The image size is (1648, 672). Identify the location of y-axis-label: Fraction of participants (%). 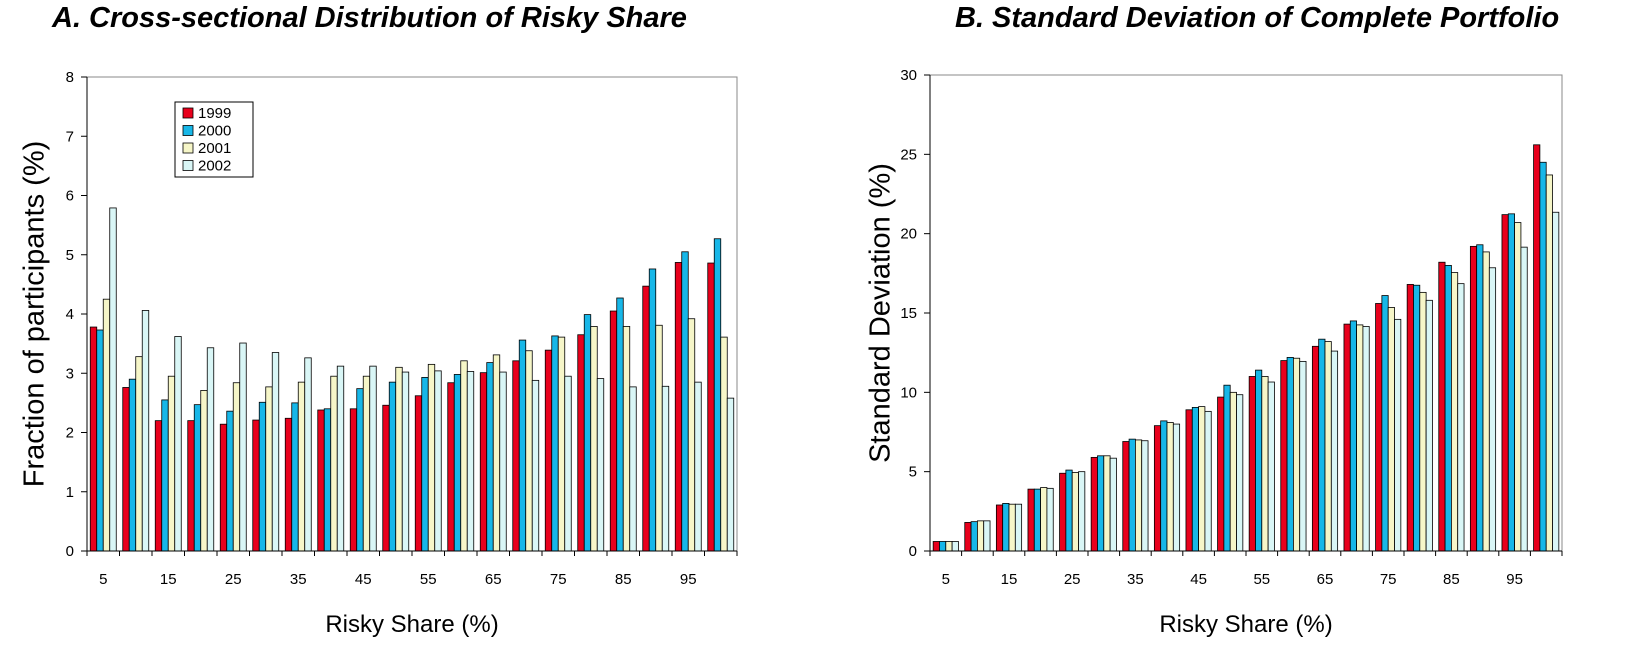
(35, 314).